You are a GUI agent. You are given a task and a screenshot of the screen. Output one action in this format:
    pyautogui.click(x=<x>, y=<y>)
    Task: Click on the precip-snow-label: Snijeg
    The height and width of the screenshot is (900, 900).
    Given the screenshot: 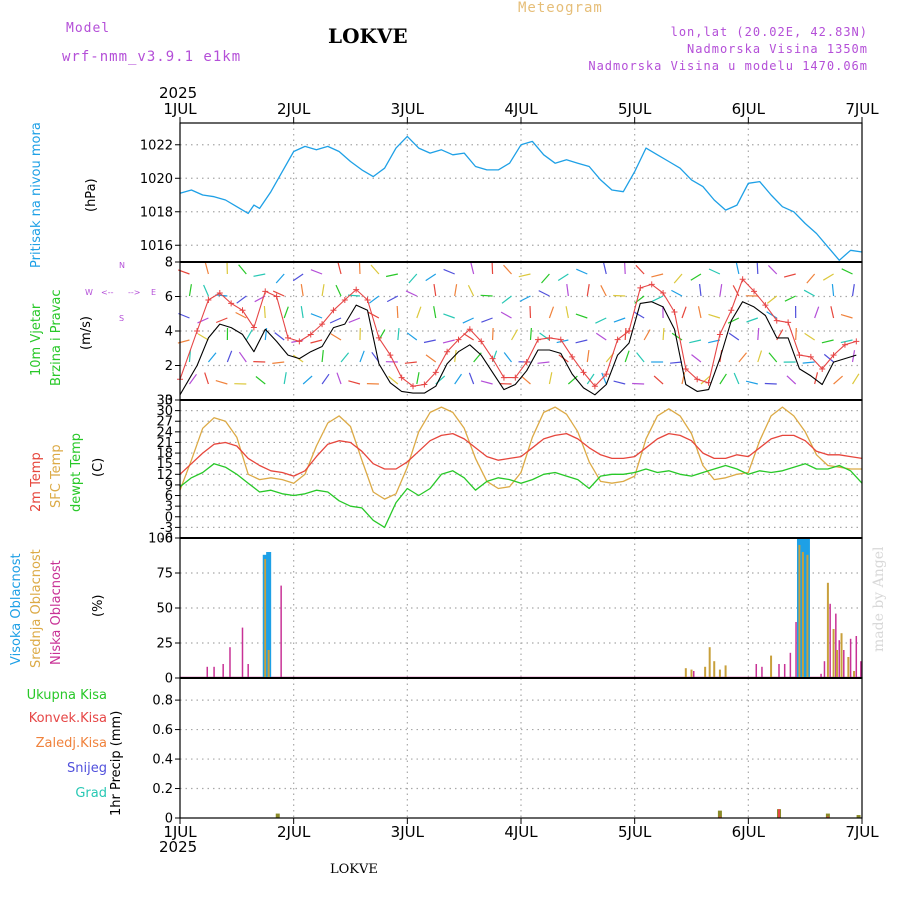 What is the action you would take?
    pyautogui.click(x=87, y=768)
    